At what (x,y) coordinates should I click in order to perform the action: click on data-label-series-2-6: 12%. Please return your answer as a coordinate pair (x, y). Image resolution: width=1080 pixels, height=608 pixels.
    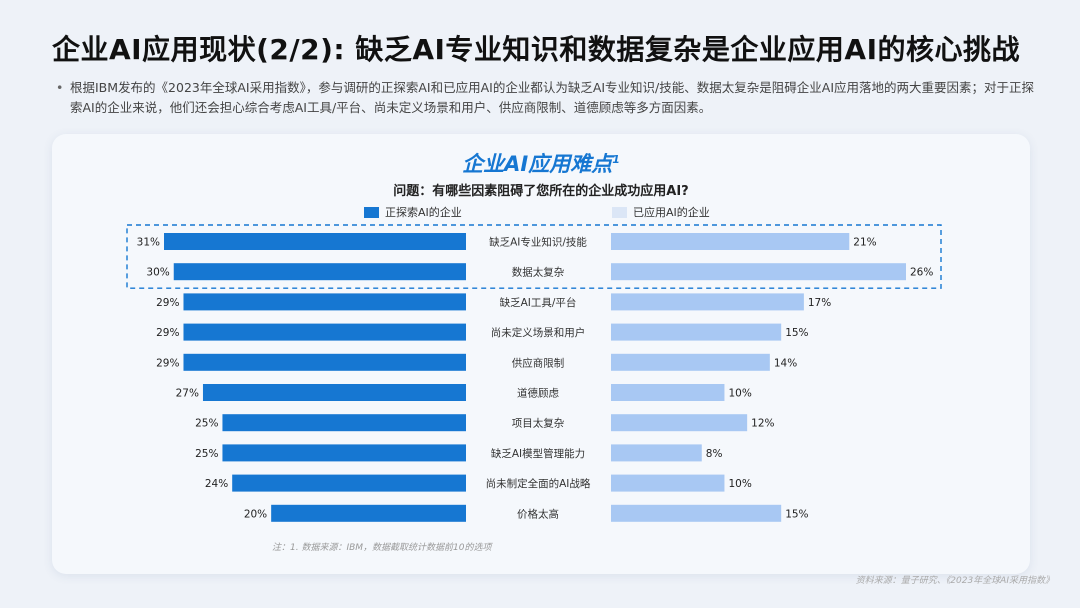
    Looking at the image, I should click on (762, 424).